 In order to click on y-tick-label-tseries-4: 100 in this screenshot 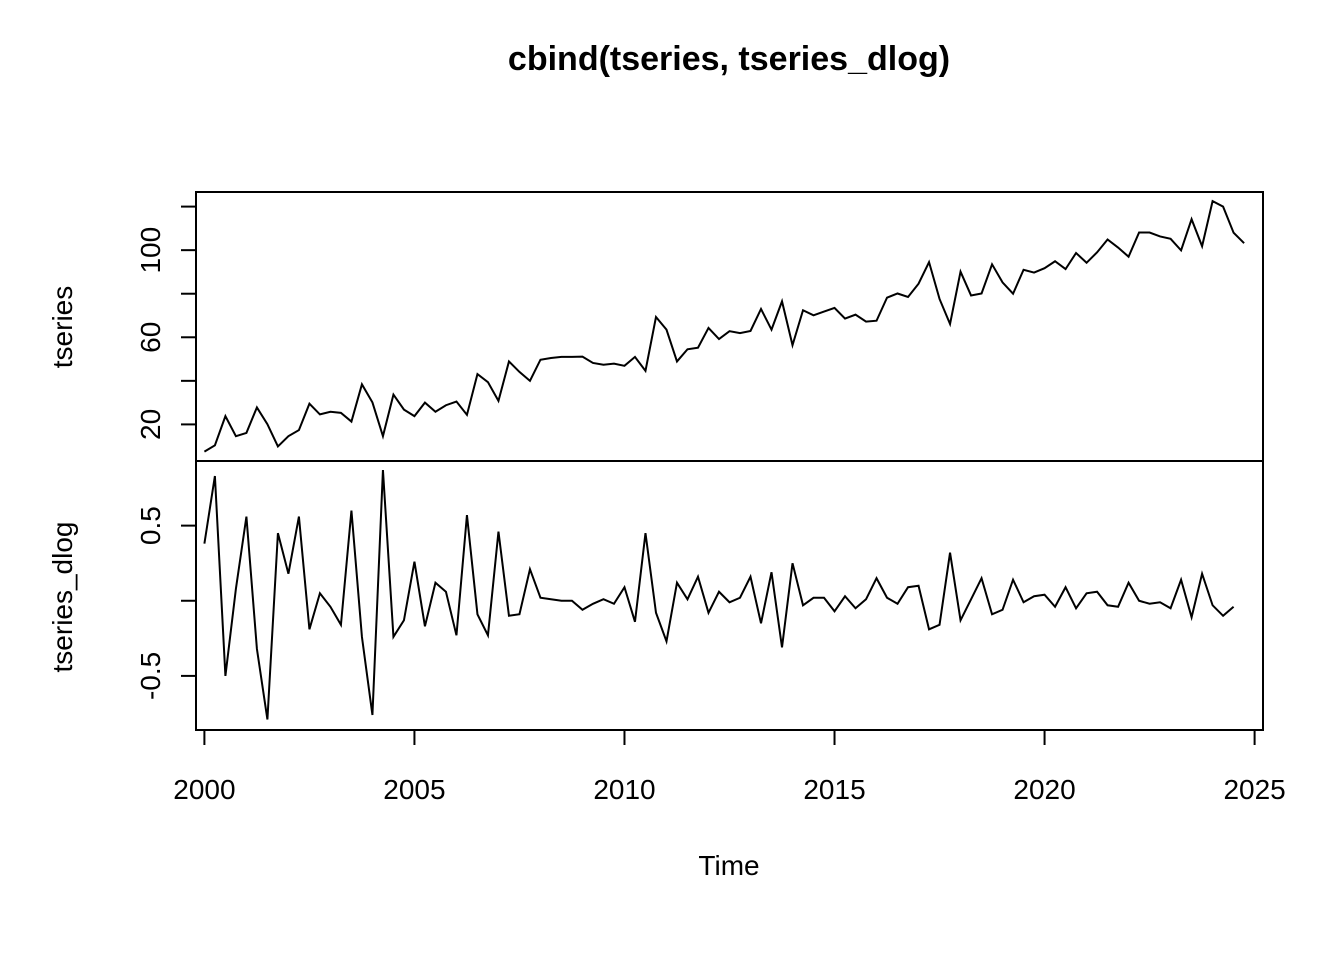, I will do `click(150, 250)`.